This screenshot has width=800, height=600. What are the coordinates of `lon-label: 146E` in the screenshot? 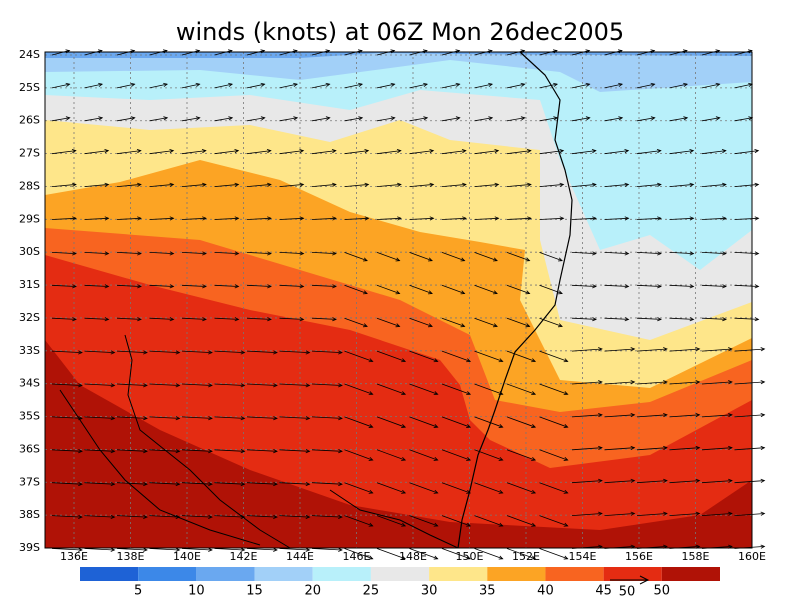 It's located at (357, 556).